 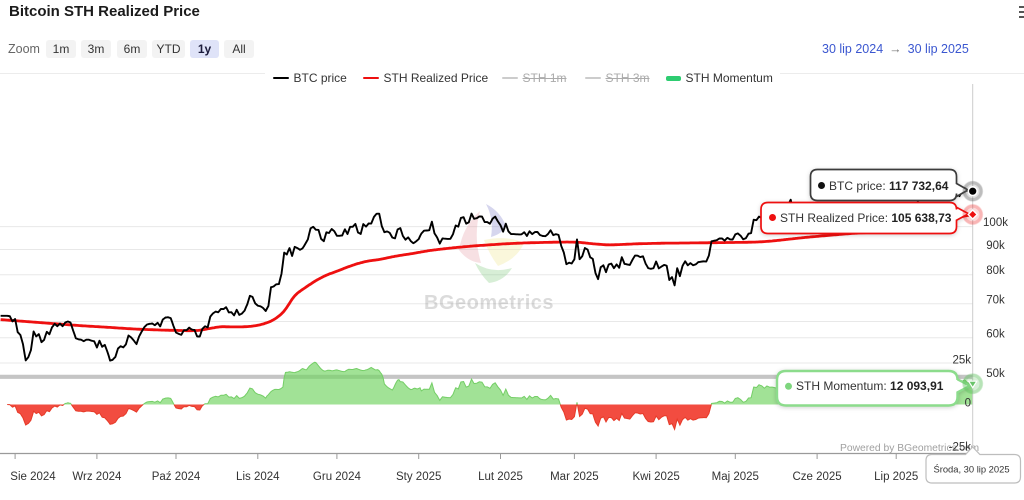 I want to click on svg-text: Maj 2025, so click(x=735, y=477).